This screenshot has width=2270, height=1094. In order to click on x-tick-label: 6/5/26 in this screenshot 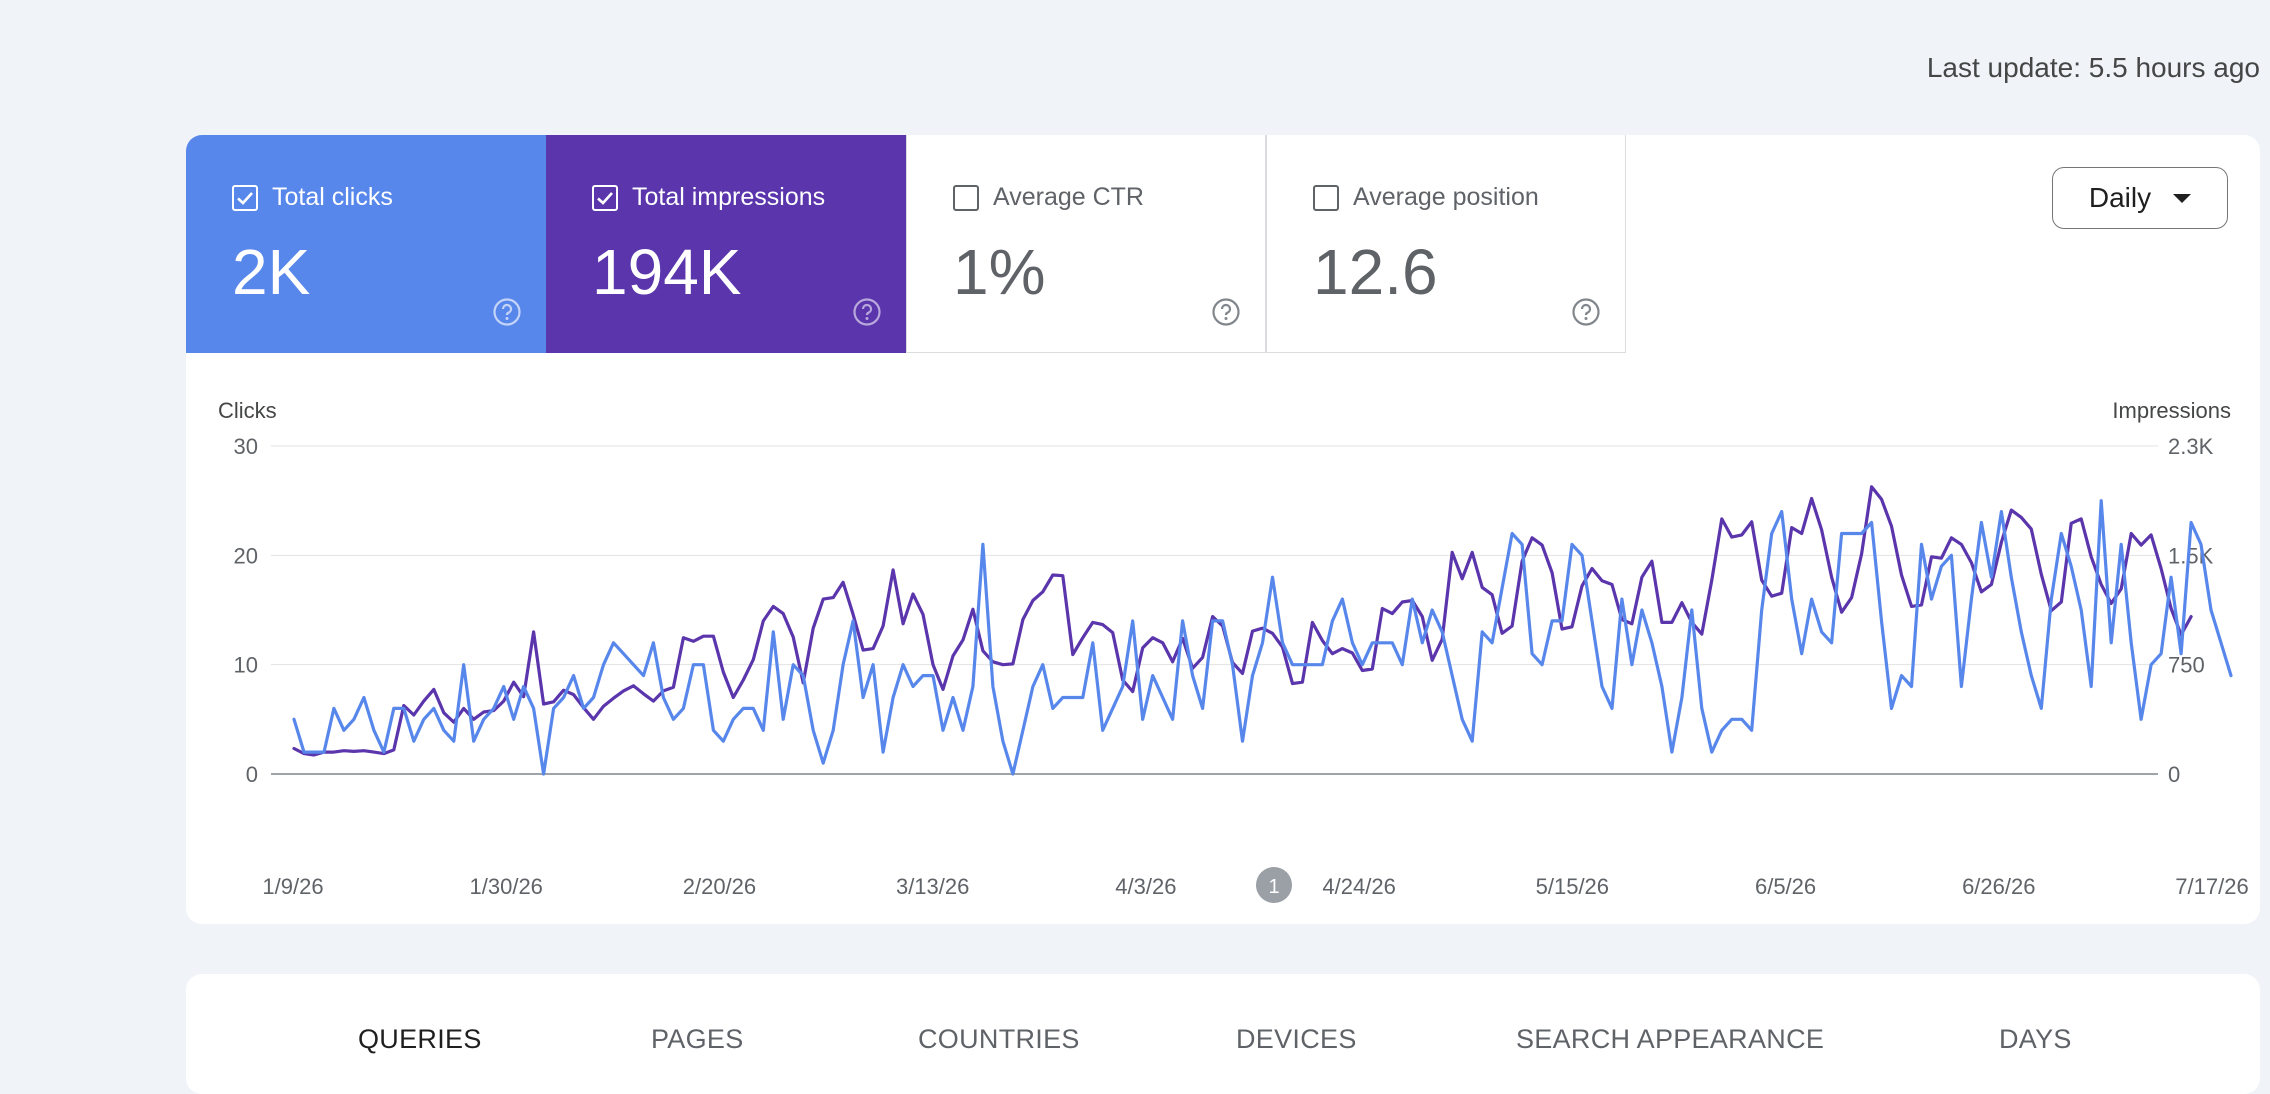, I will do `click(1785, 886)`.